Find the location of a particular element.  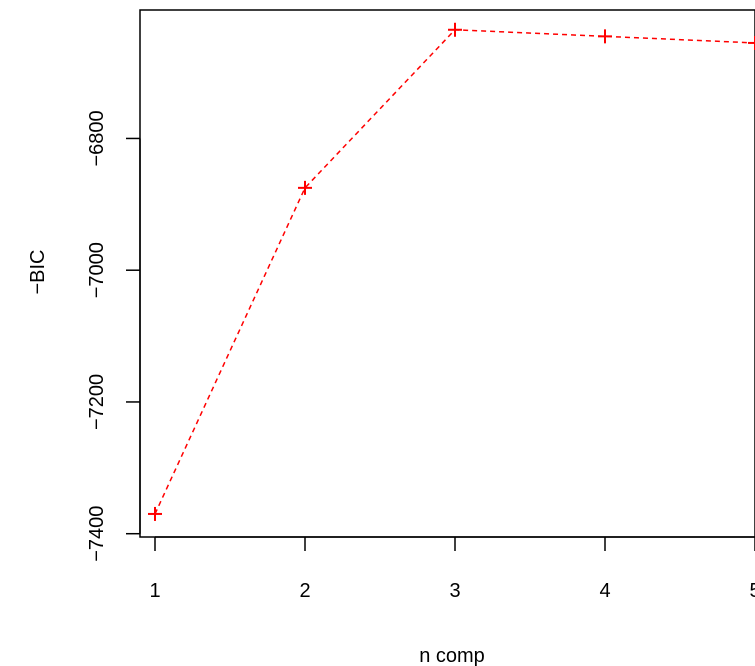

x-tick-label: 4 is located at coordinates (604, 591).